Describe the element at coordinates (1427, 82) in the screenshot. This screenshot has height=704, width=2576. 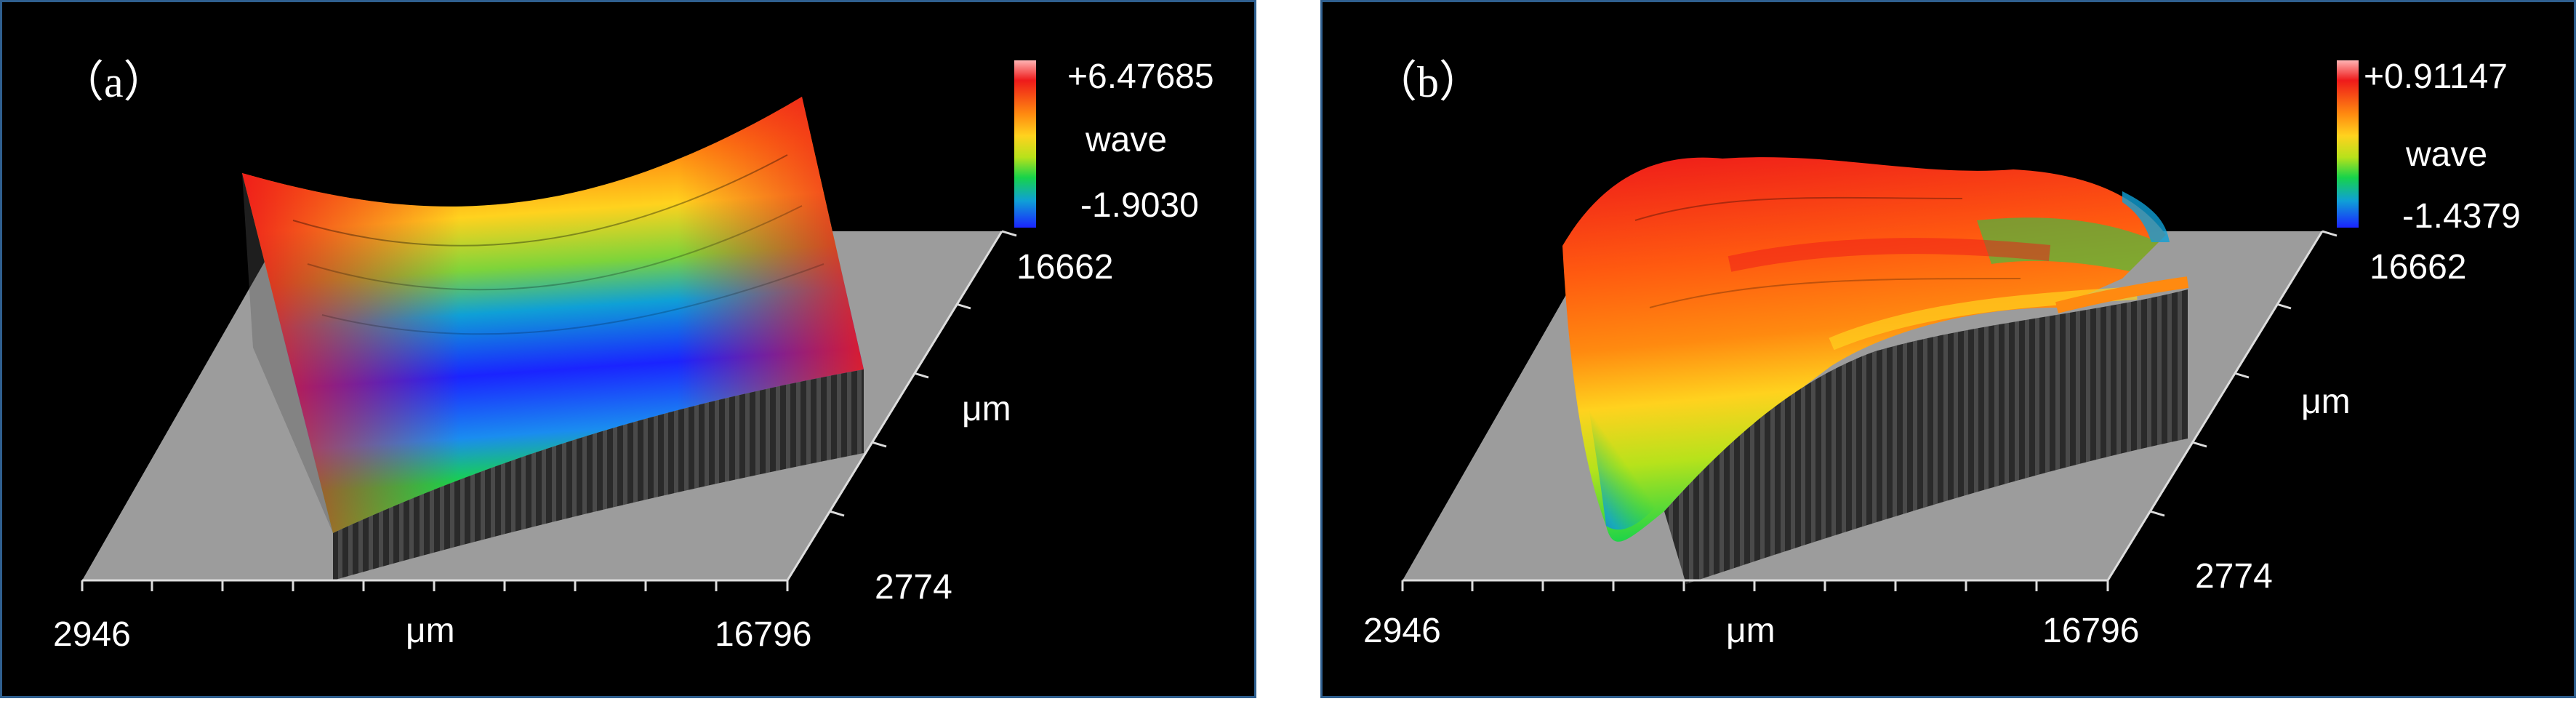
I see `panel-label: （b）` at that location.